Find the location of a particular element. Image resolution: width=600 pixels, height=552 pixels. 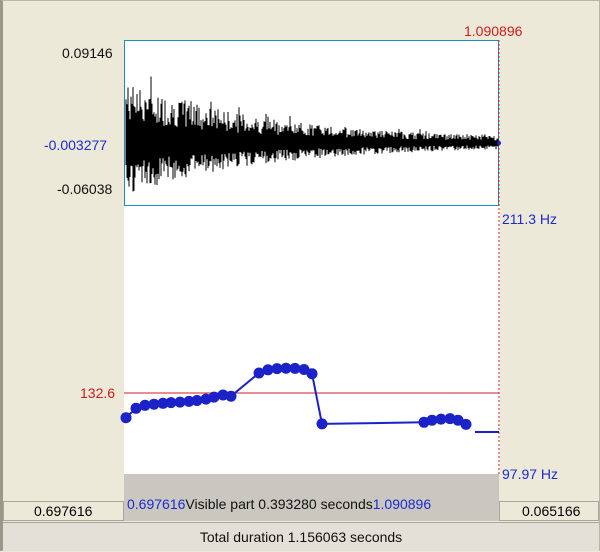

pitch-cursor-value-label: 132.6 is located at coordinates (98, 393).